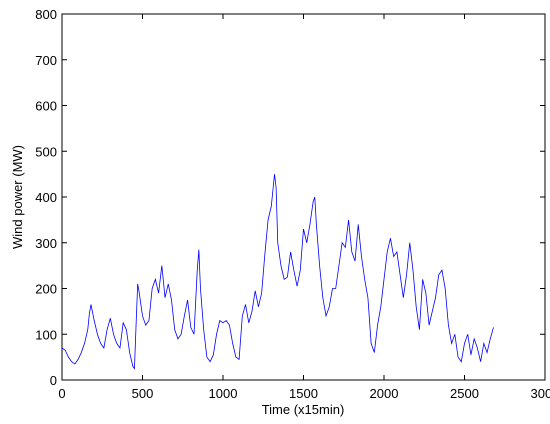  I want to click on y-tick-label: 0, so click(53, 380).